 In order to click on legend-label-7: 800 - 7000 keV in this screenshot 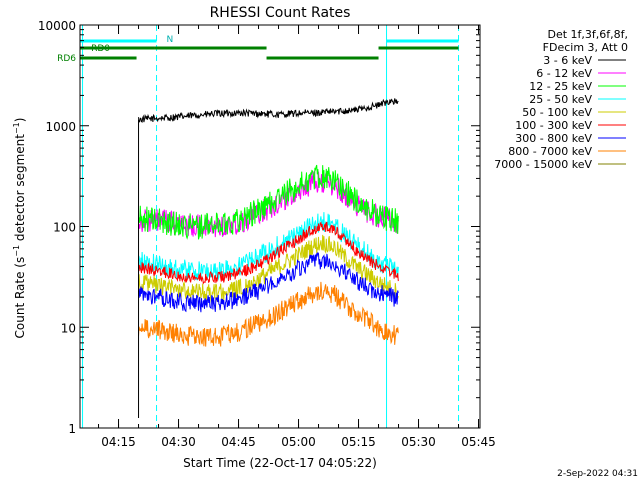, I will do `click(550, 151)`.